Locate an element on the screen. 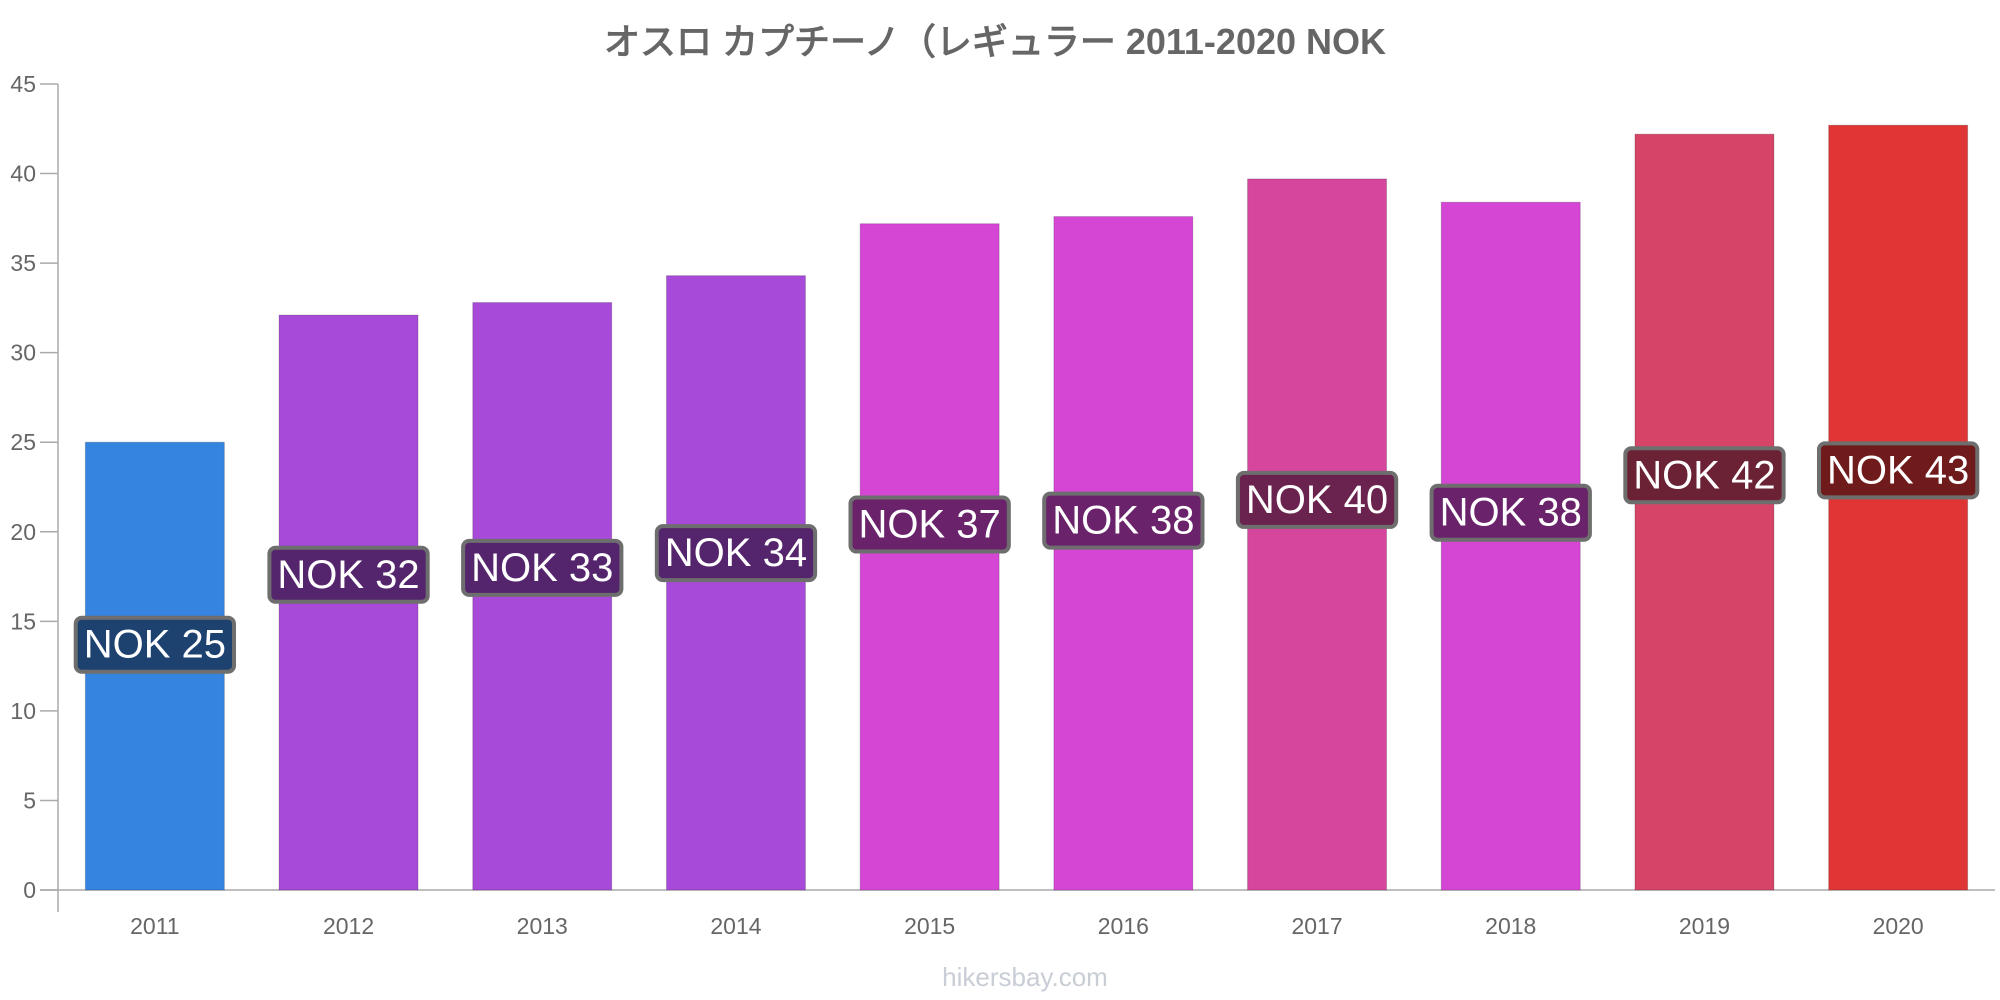 This screenshot has height=1000, width=2000. x-axis: 2011 2012 2013 2014 2015 2016 2017 2018 2019 2020 is located at coordinates (1017, 914).